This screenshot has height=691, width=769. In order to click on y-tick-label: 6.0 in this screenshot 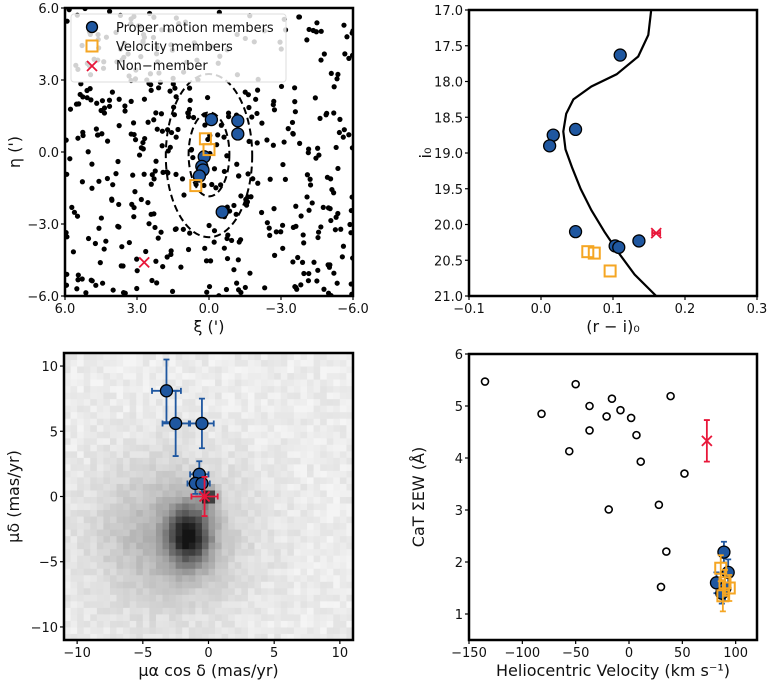, I will do `click(48, 9)`.